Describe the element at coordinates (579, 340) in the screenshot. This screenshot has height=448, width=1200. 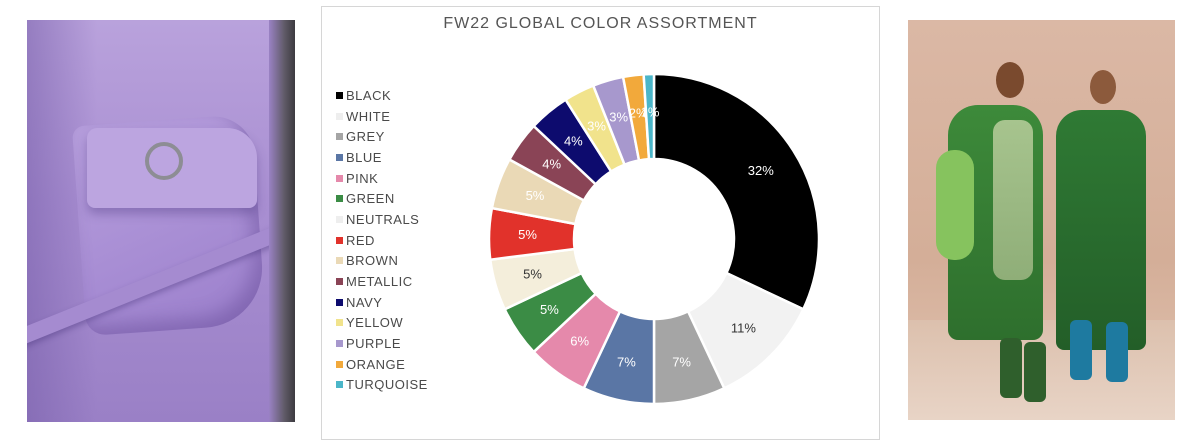
I see `data-label: 6%` at that location.